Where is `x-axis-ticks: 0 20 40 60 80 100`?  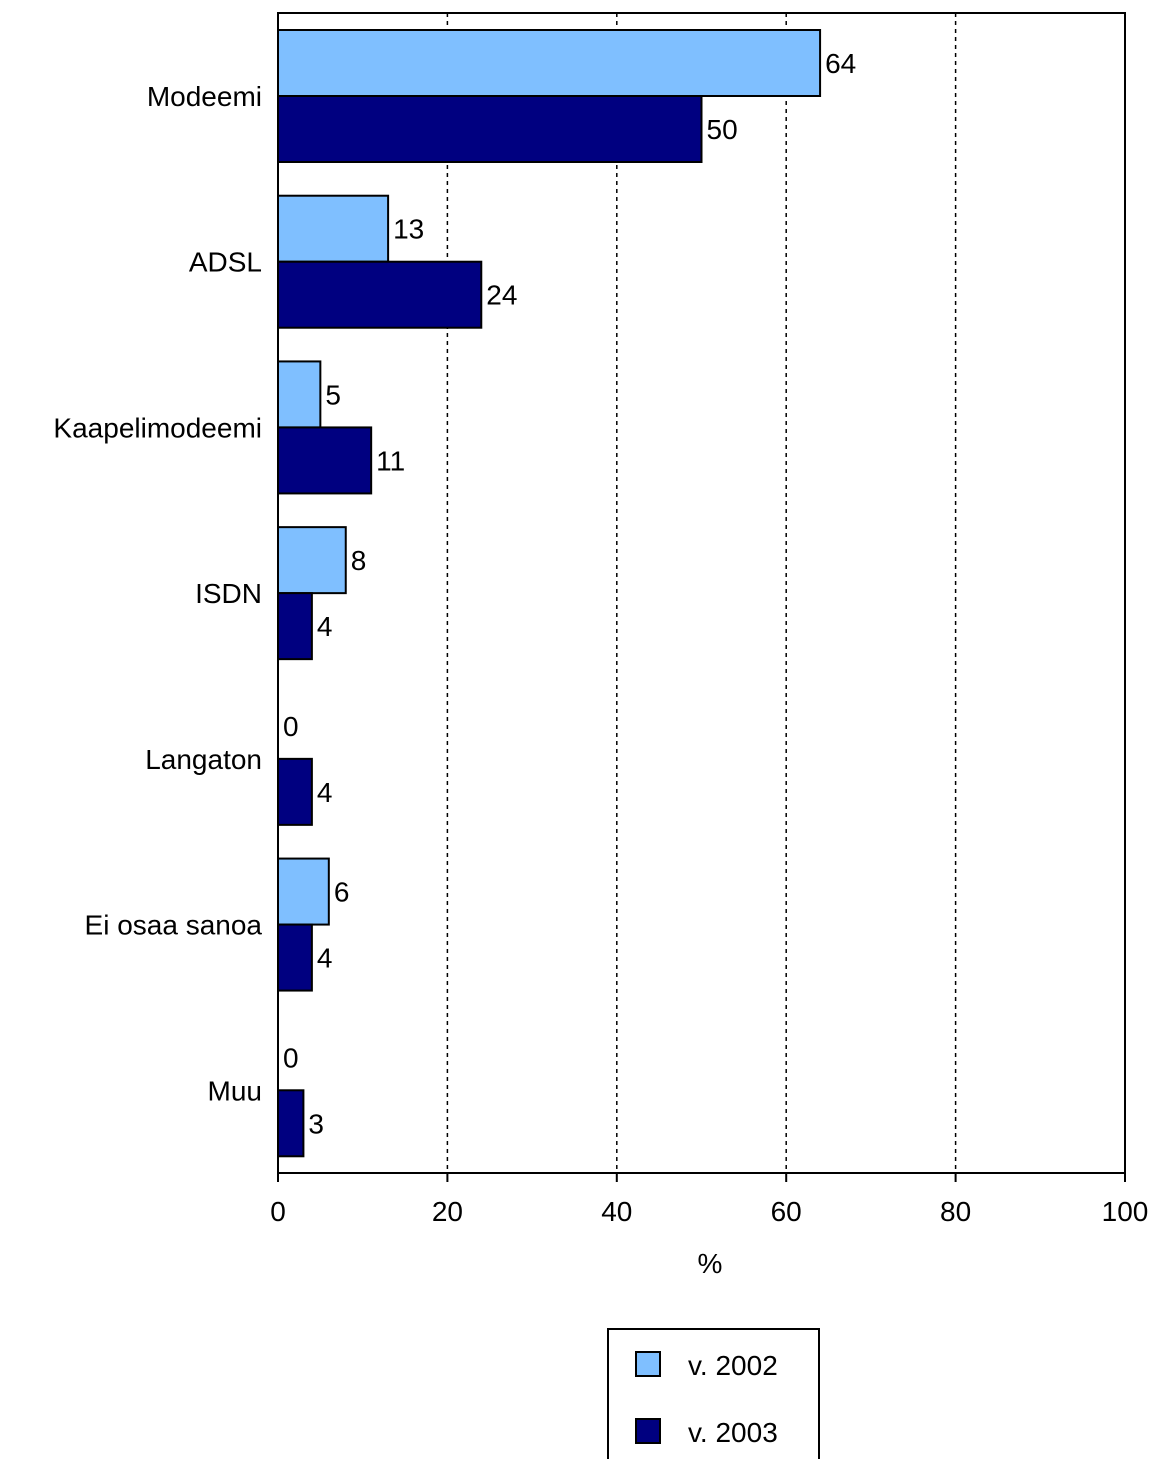
x-axis-ticks: 0 20 40 60 80 100 is located at coordinates (709, 1200).